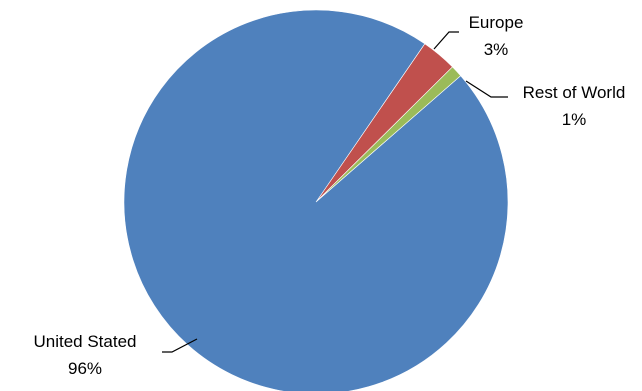 The height and width of the screenshot is (391, 642). I want to click on slice-name-label: United Stated, so click(84, 341).